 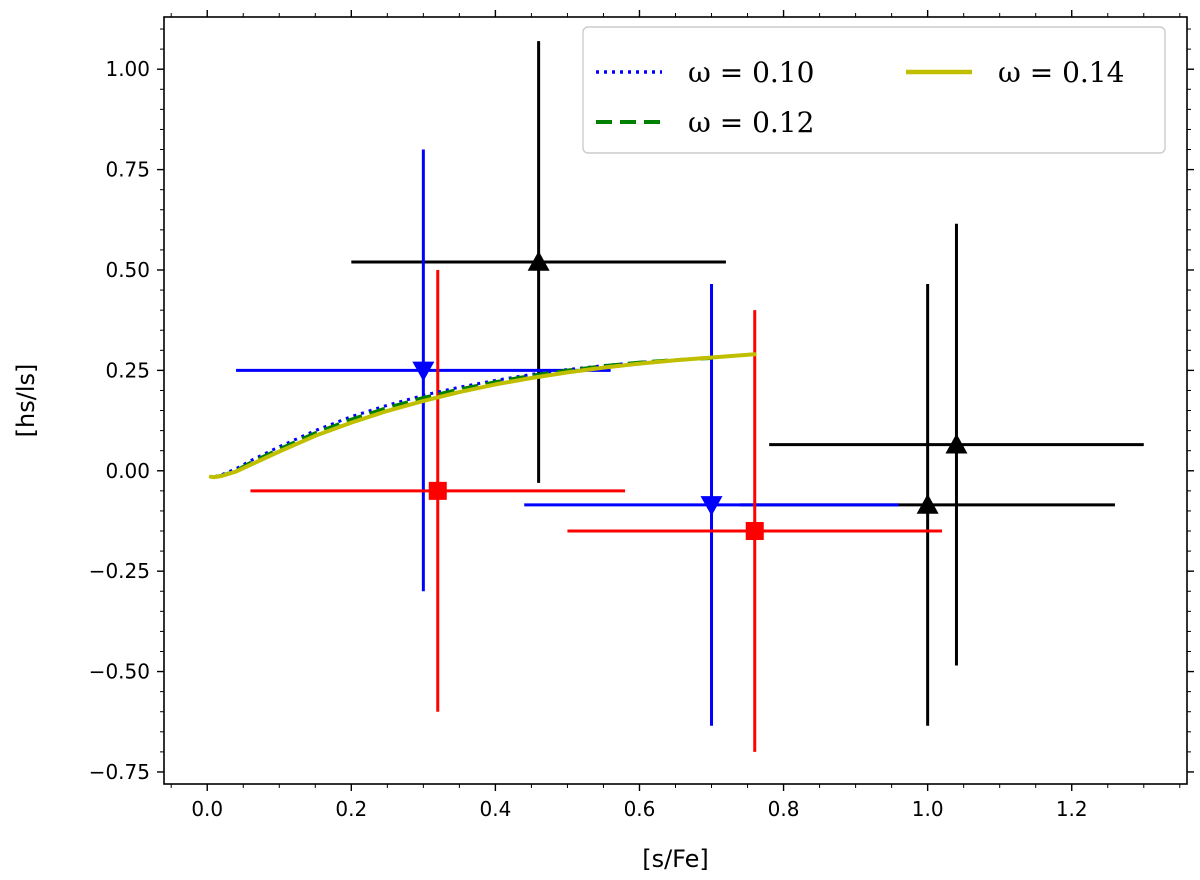 I want to click on y-tick-label: 0.50, so click(x=127, y=270).